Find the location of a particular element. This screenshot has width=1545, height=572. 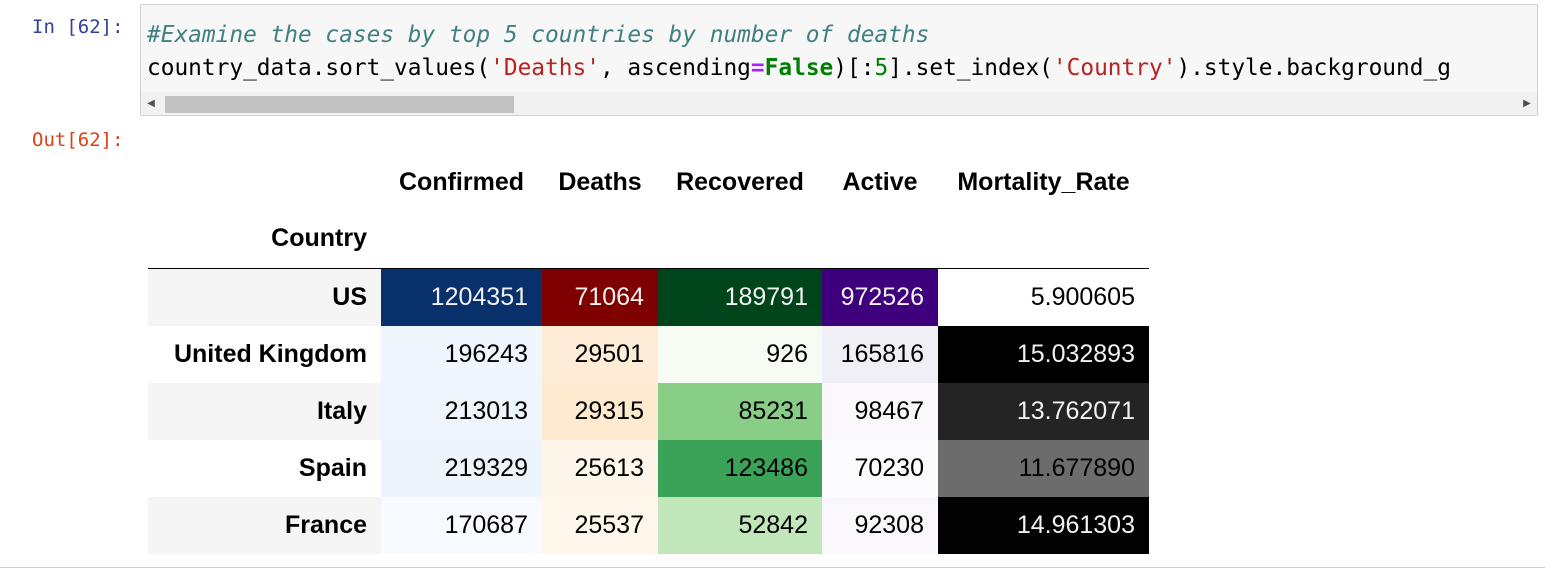

cell-mortality-rate: 11.677890 is located at coordinates (1043, 468).